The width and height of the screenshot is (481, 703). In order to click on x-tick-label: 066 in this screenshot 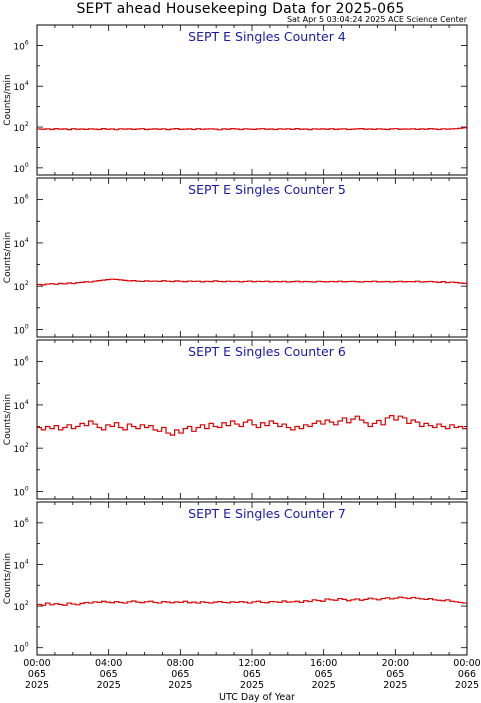, I will do `click(467, 674)`.